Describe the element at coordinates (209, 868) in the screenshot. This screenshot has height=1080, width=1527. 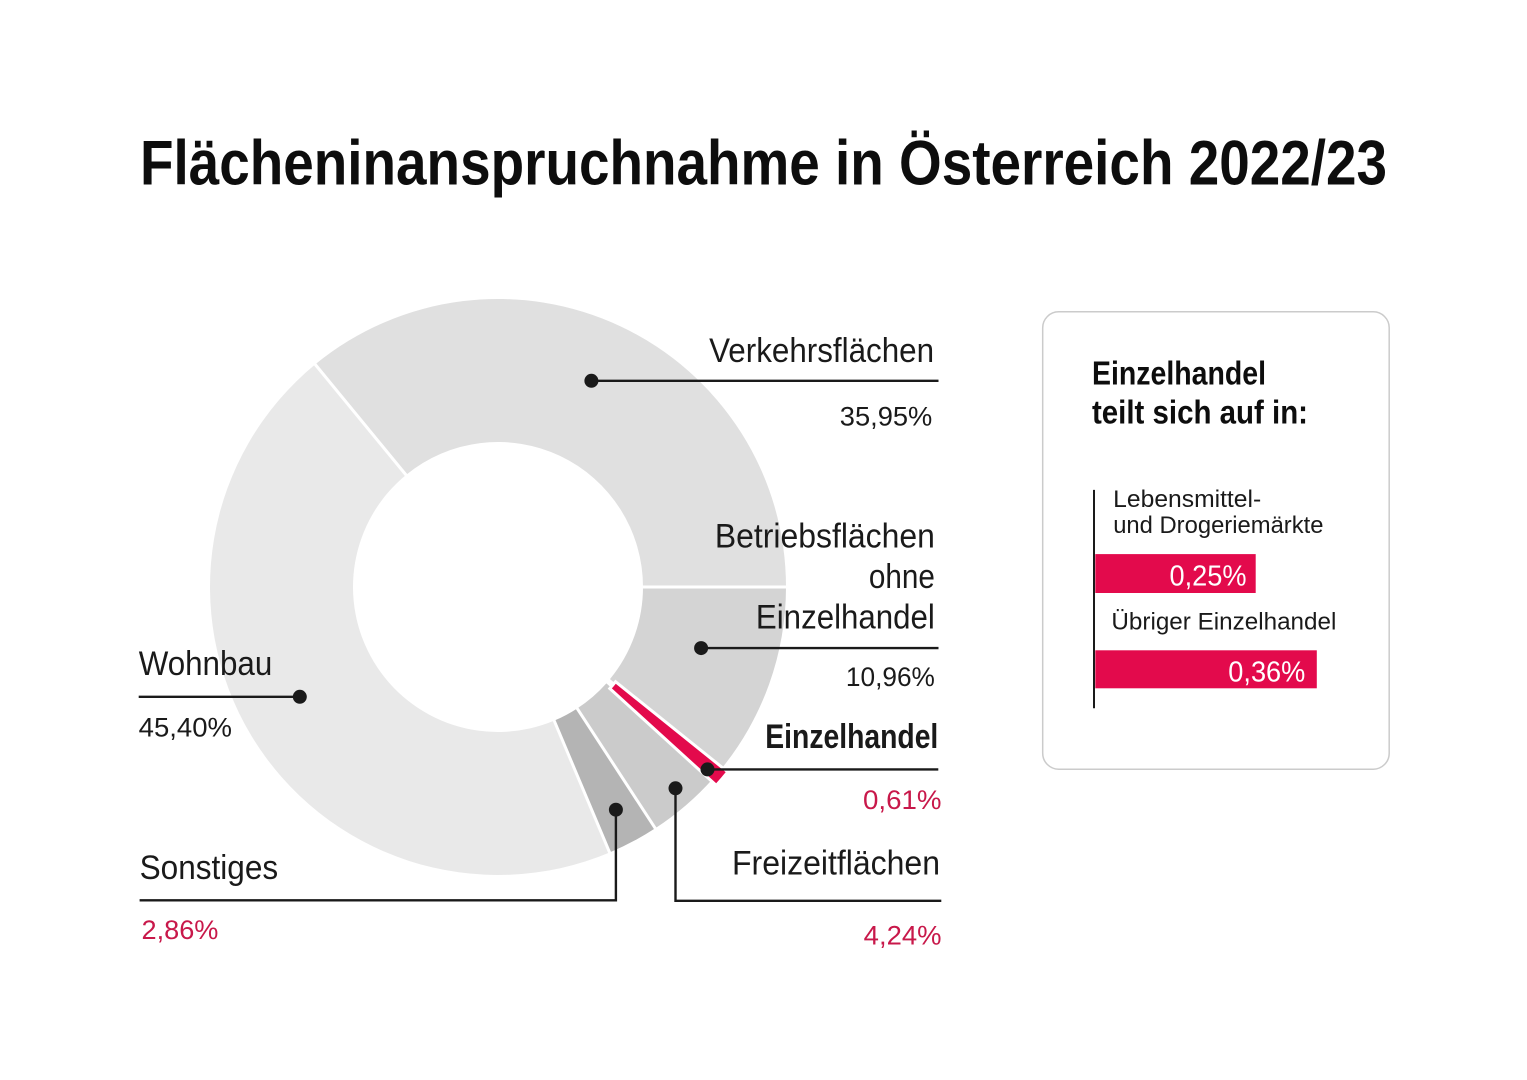
I see `svg-text: Sonstiges` at that location.